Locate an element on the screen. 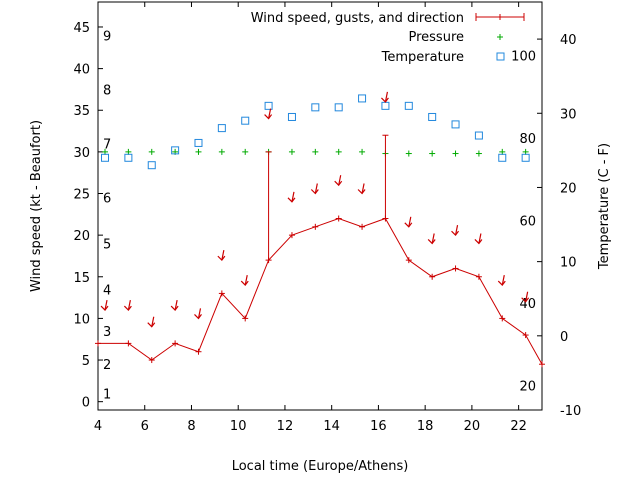 The width and height of the screenshot is (640, 480). beaufort-label: 8 is located at coordinates (107, 90).